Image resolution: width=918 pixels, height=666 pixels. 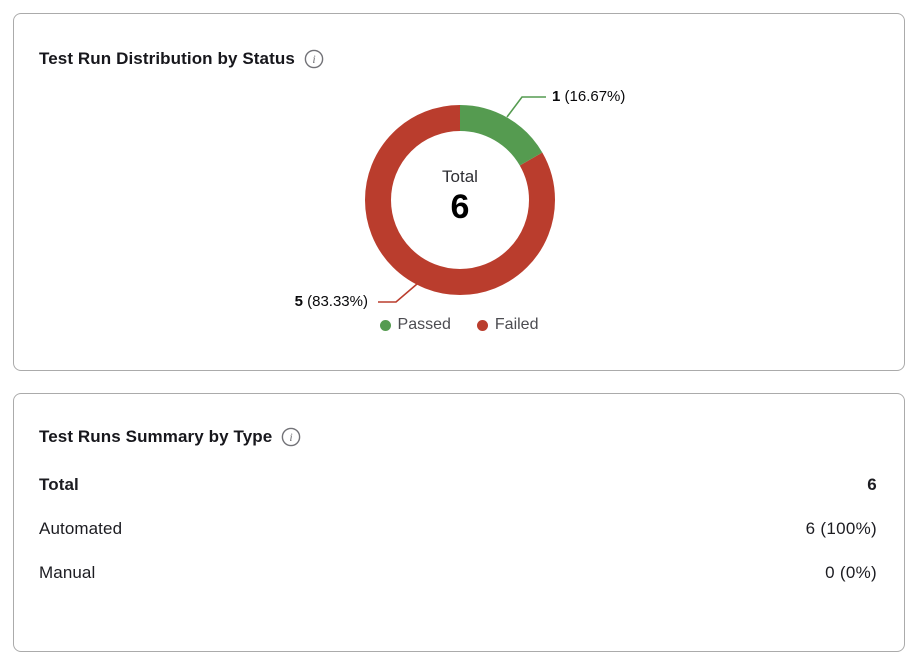 I want to click on summary-row-value: 0 (0%), so click(x=851, y=572).